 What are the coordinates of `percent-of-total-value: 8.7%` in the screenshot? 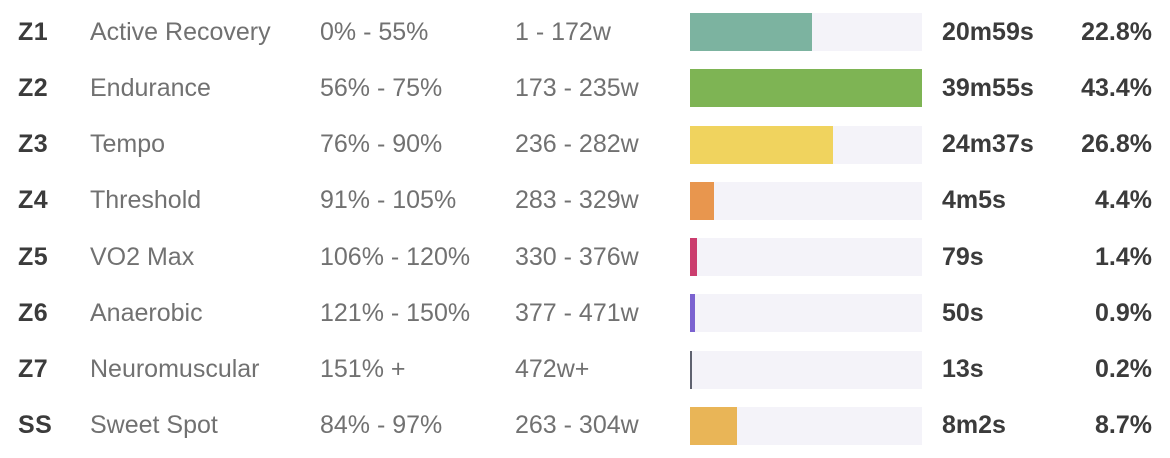 It's located at (1123, 425).